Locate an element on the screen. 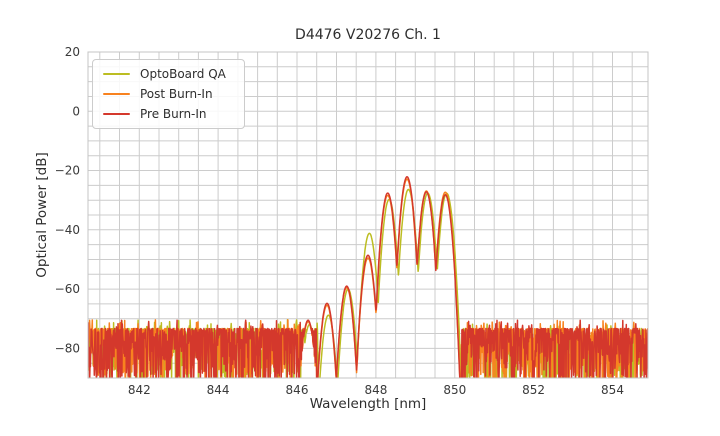 This screenshot has height=436, width=720. legend-label-pre-burn-in: Pre Burn-In is located at coordinates (173, 114).